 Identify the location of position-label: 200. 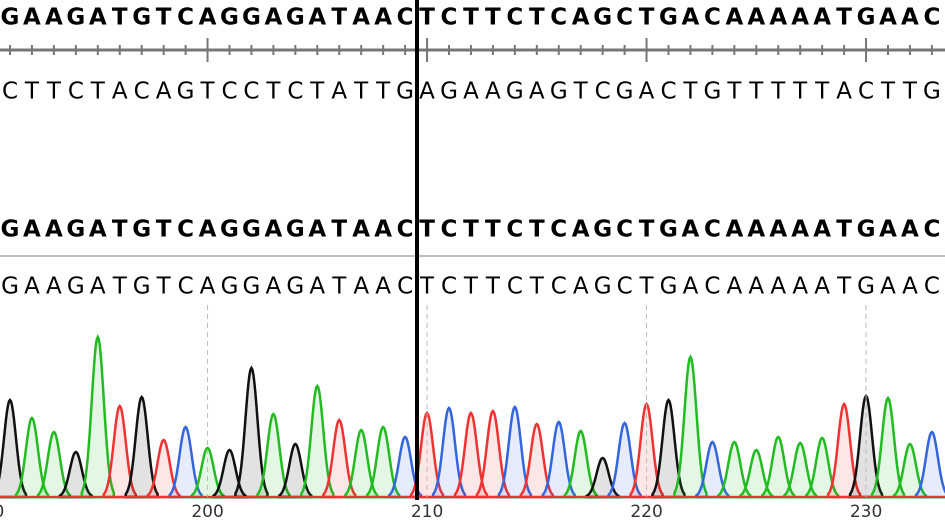
(207, 512).